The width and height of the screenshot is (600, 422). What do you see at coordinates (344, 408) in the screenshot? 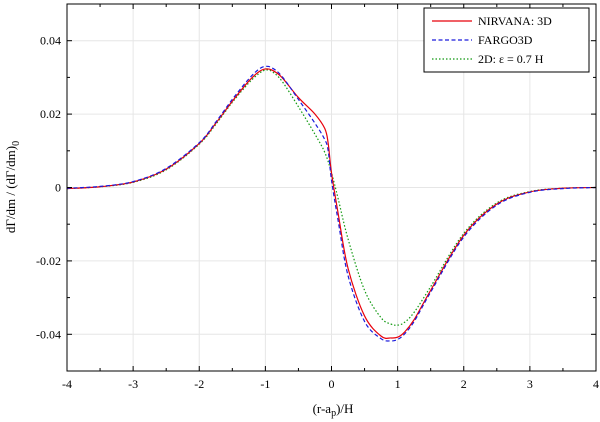
I see `x-axis-label-tail: )/H` at bounding box center [344, 408].